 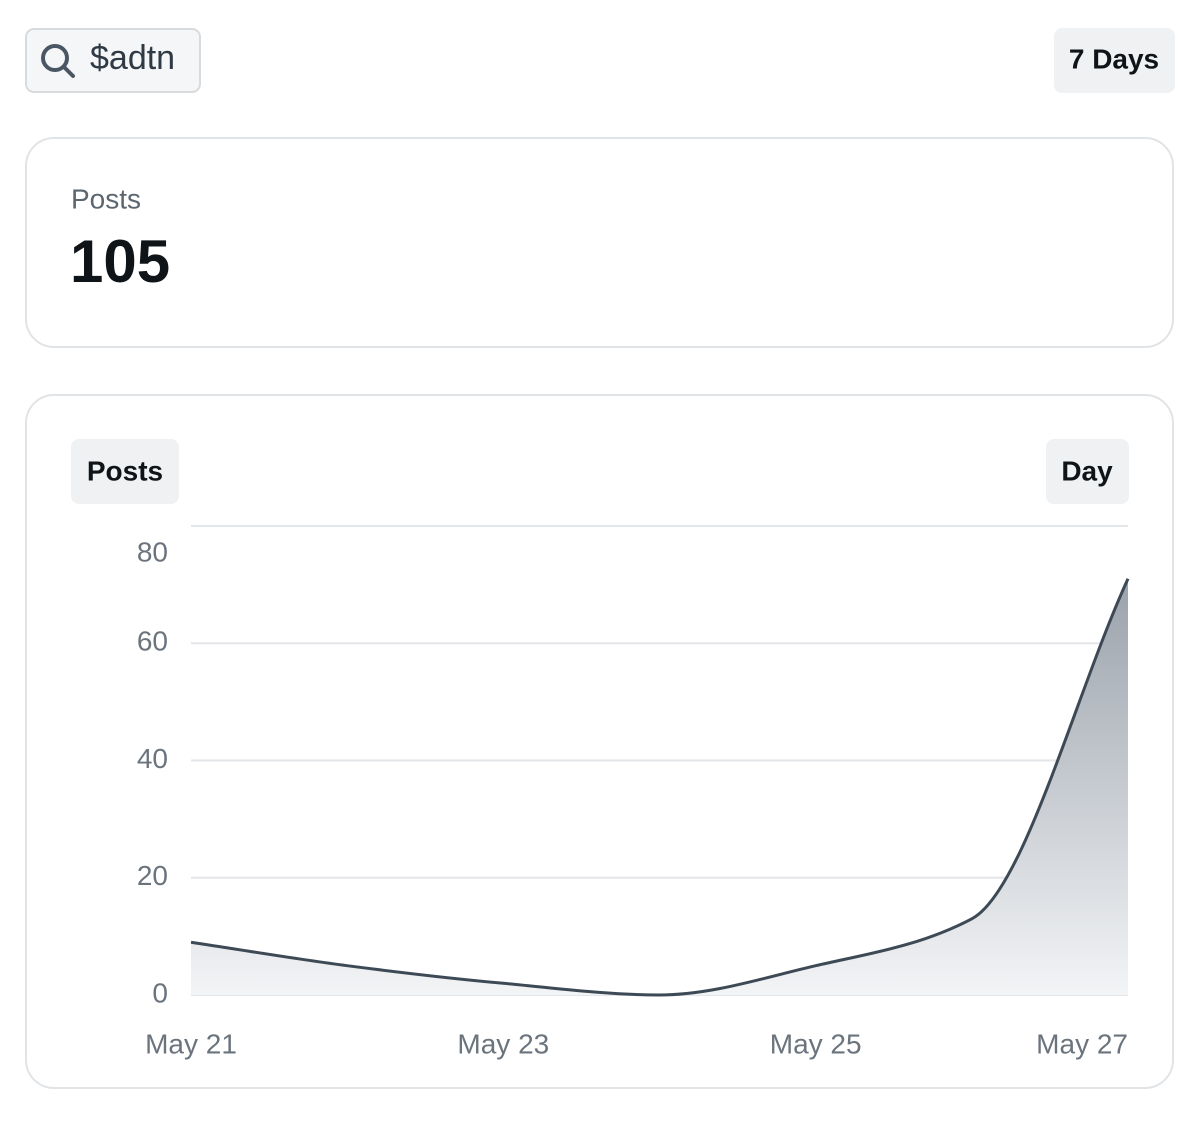 I want to click on metric-label: Posts, so click(x=125, y=470).